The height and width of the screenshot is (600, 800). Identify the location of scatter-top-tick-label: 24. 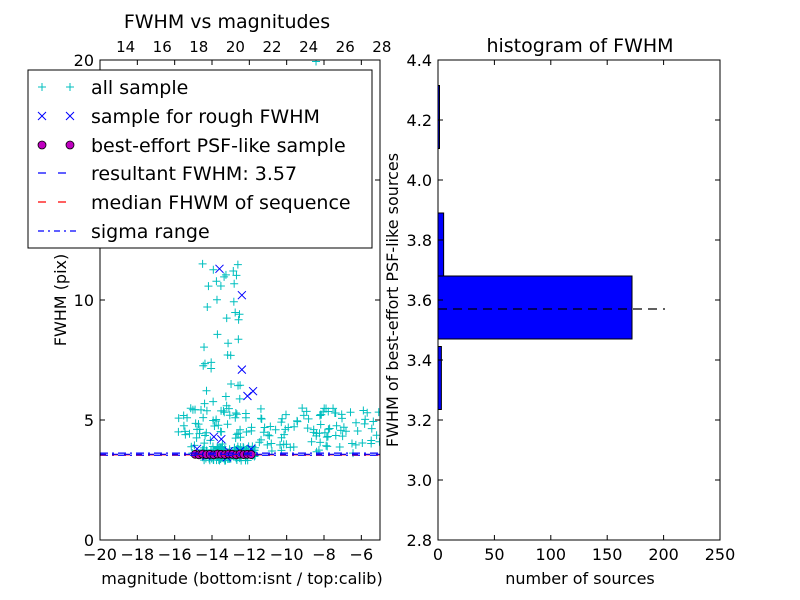
(308, 47).